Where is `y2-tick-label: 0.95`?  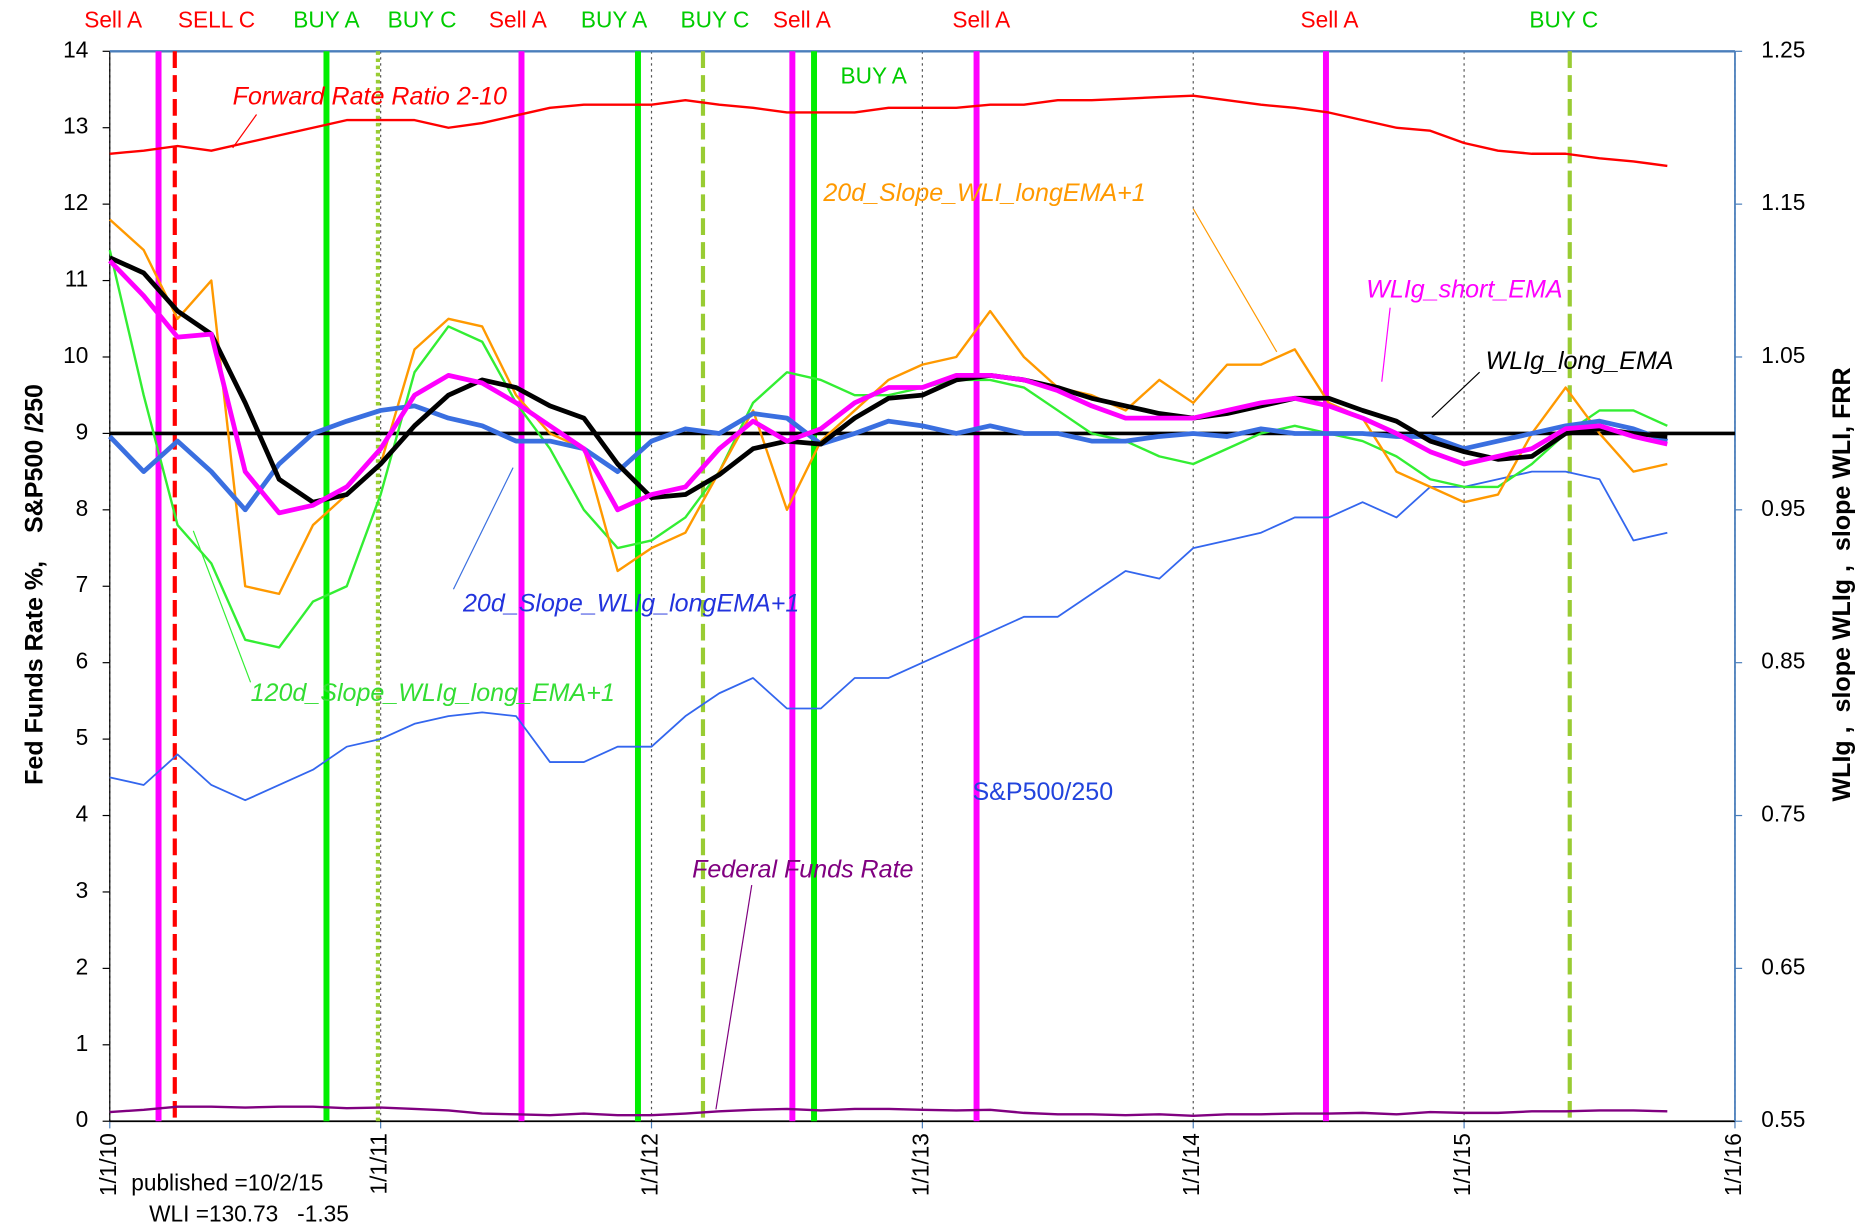 y2-tick-label: 0.95 is located at coordinates (1783, 508).